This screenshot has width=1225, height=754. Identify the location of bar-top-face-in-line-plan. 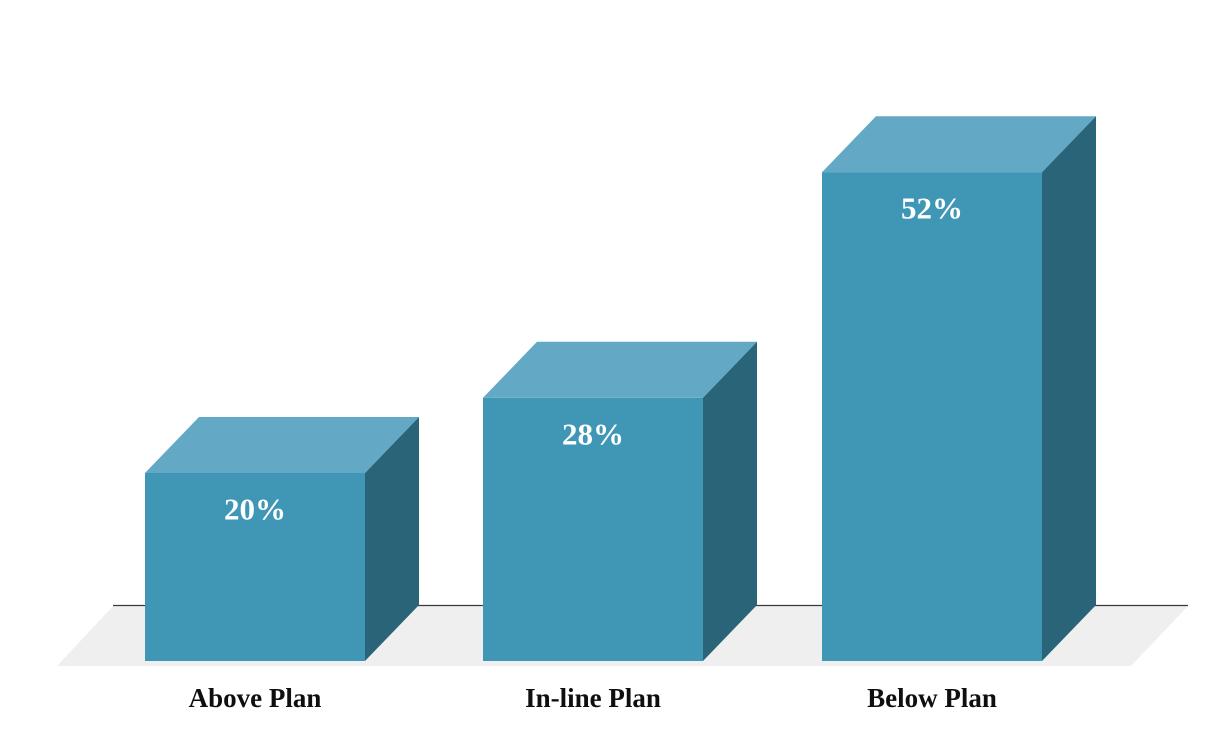
(620, 369).